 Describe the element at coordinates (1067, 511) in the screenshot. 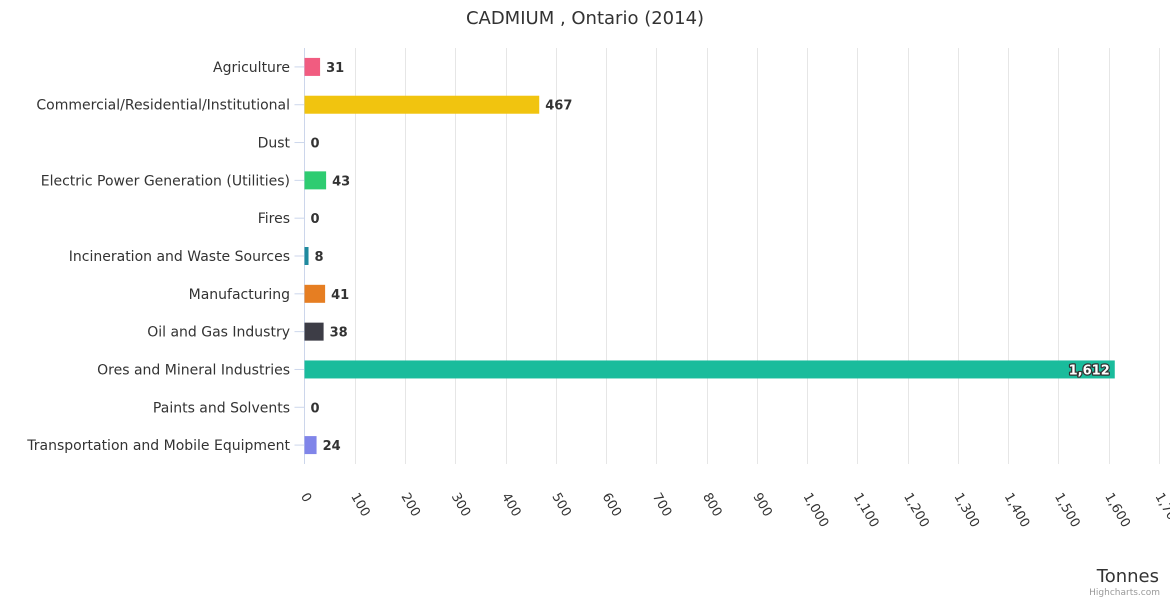

I see `x-tick-label: 1,500` at that location.